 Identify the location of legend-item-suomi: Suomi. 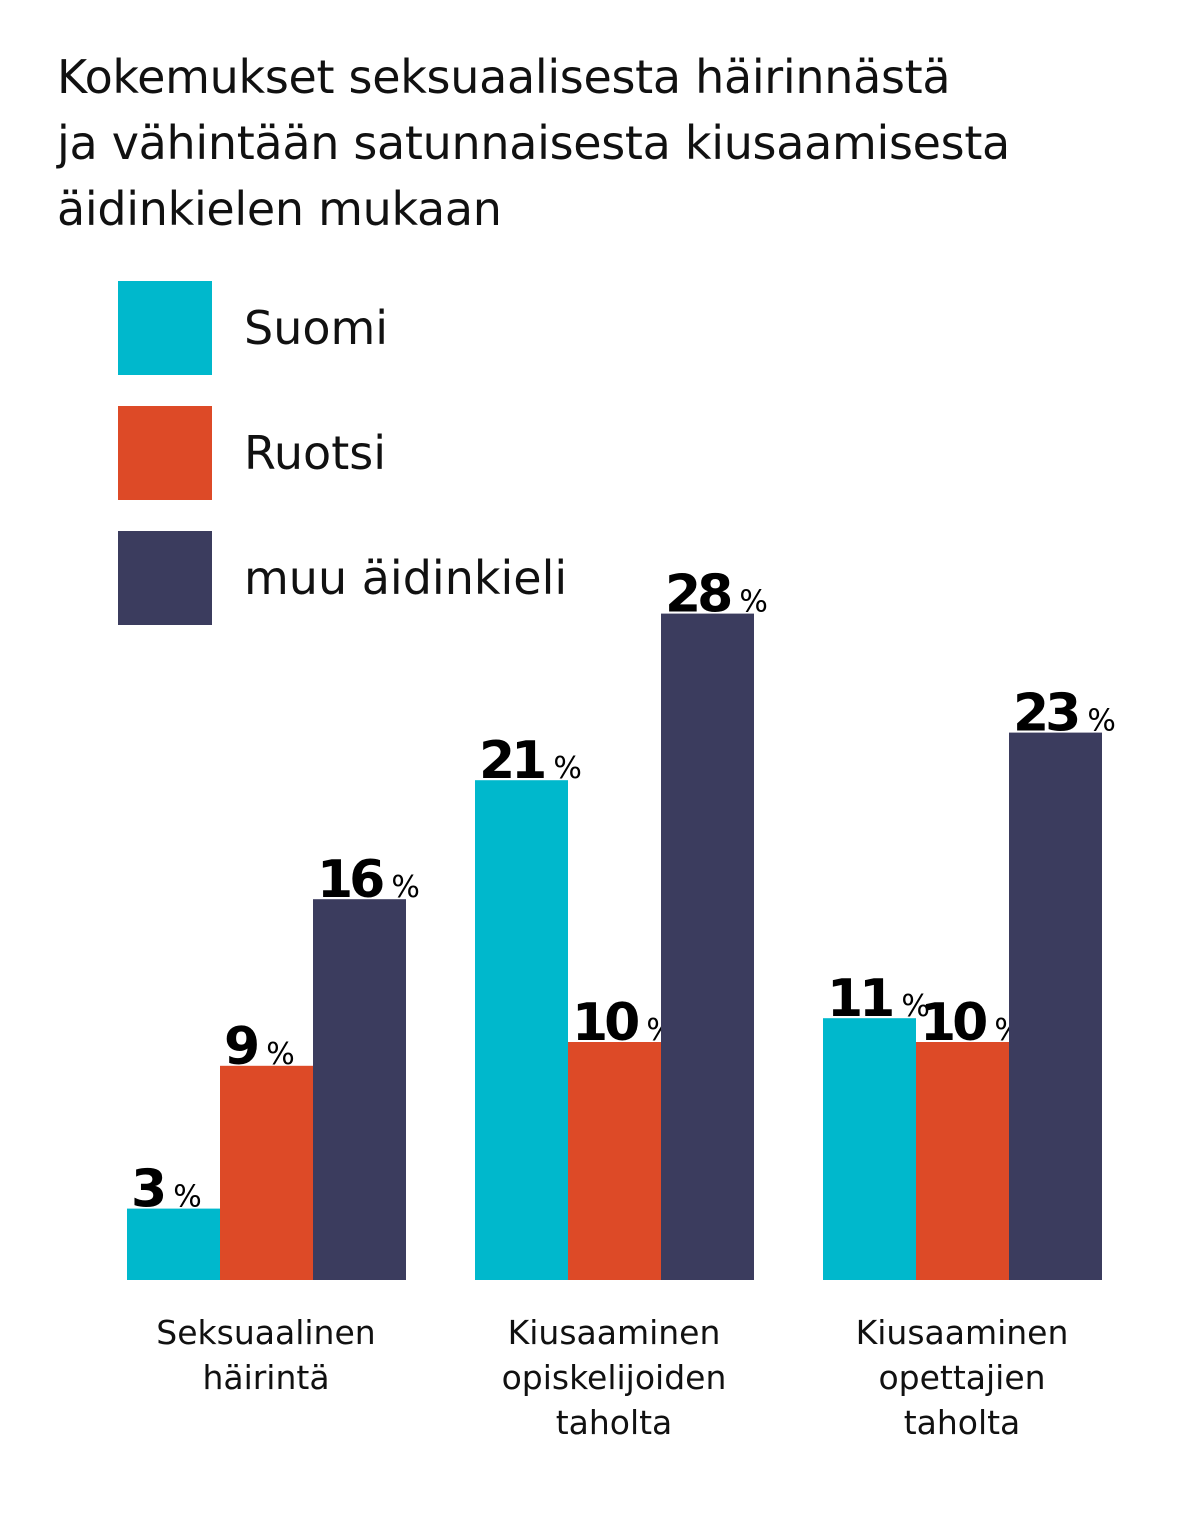
(253, 328).